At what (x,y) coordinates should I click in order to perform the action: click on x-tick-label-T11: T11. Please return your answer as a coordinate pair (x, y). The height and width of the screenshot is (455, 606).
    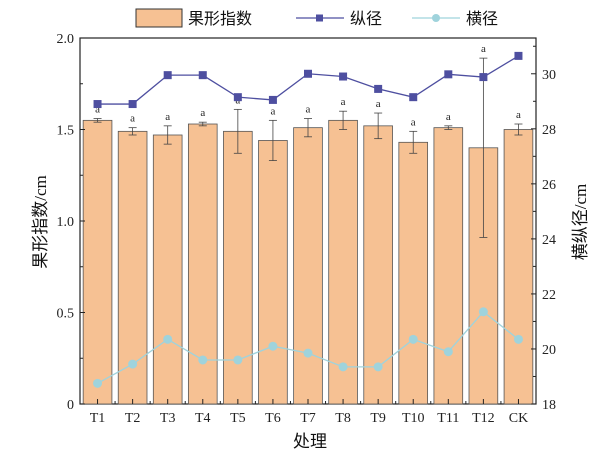
    Looking at the image, I should click on (448, 418).